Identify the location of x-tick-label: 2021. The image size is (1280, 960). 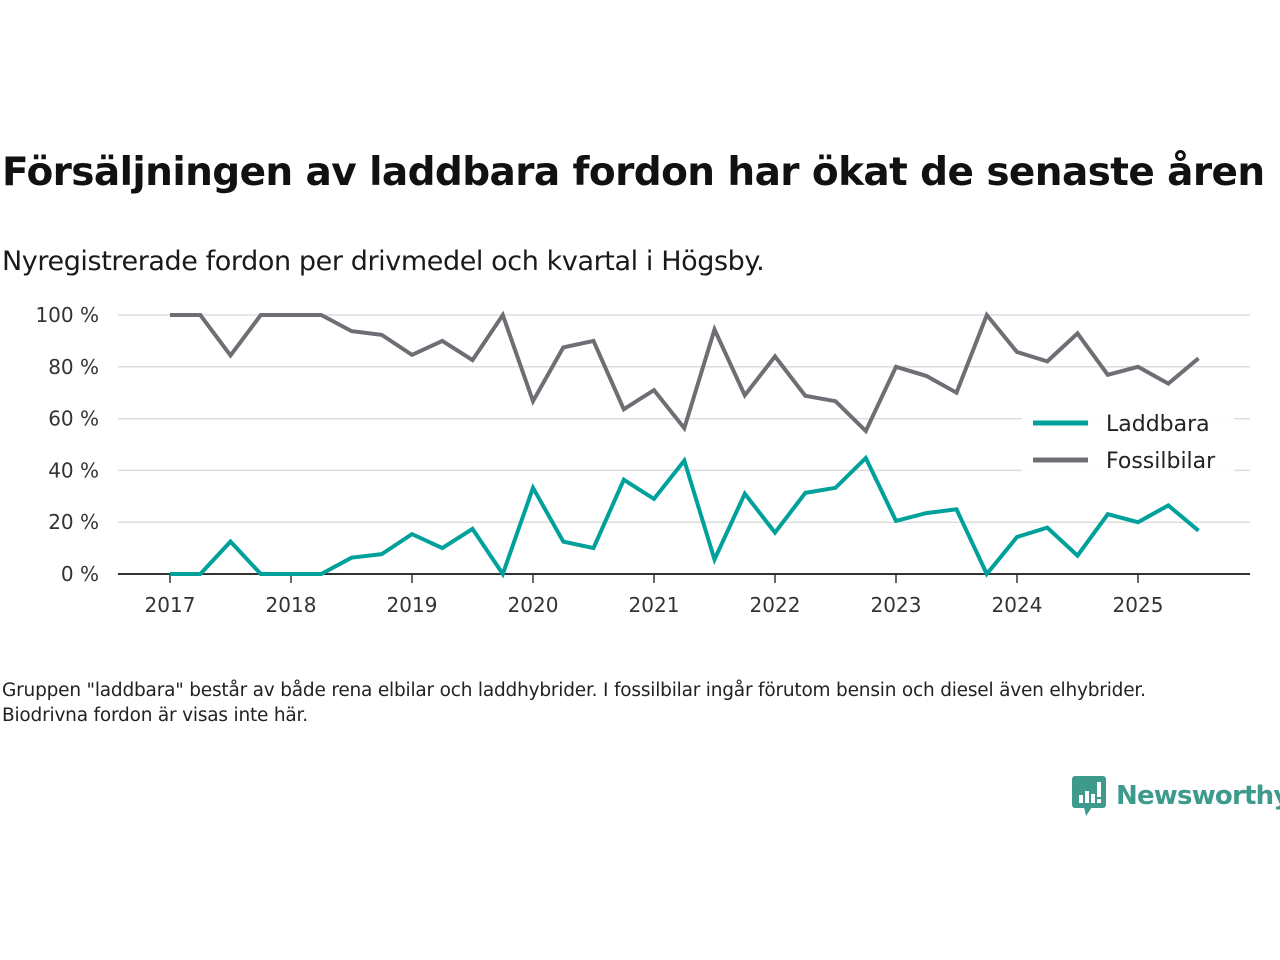
(654, 605).